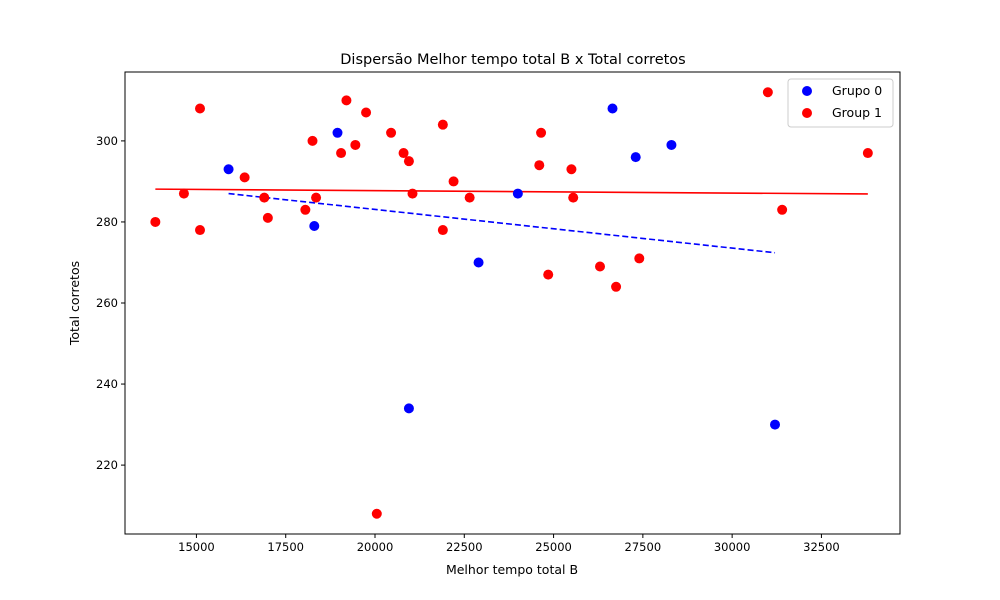 This screenshot has height=600, width=1000. Describe the element at coordinates (732, 547) in the screenshot. I see `x-tick-label: 30000` at that location.